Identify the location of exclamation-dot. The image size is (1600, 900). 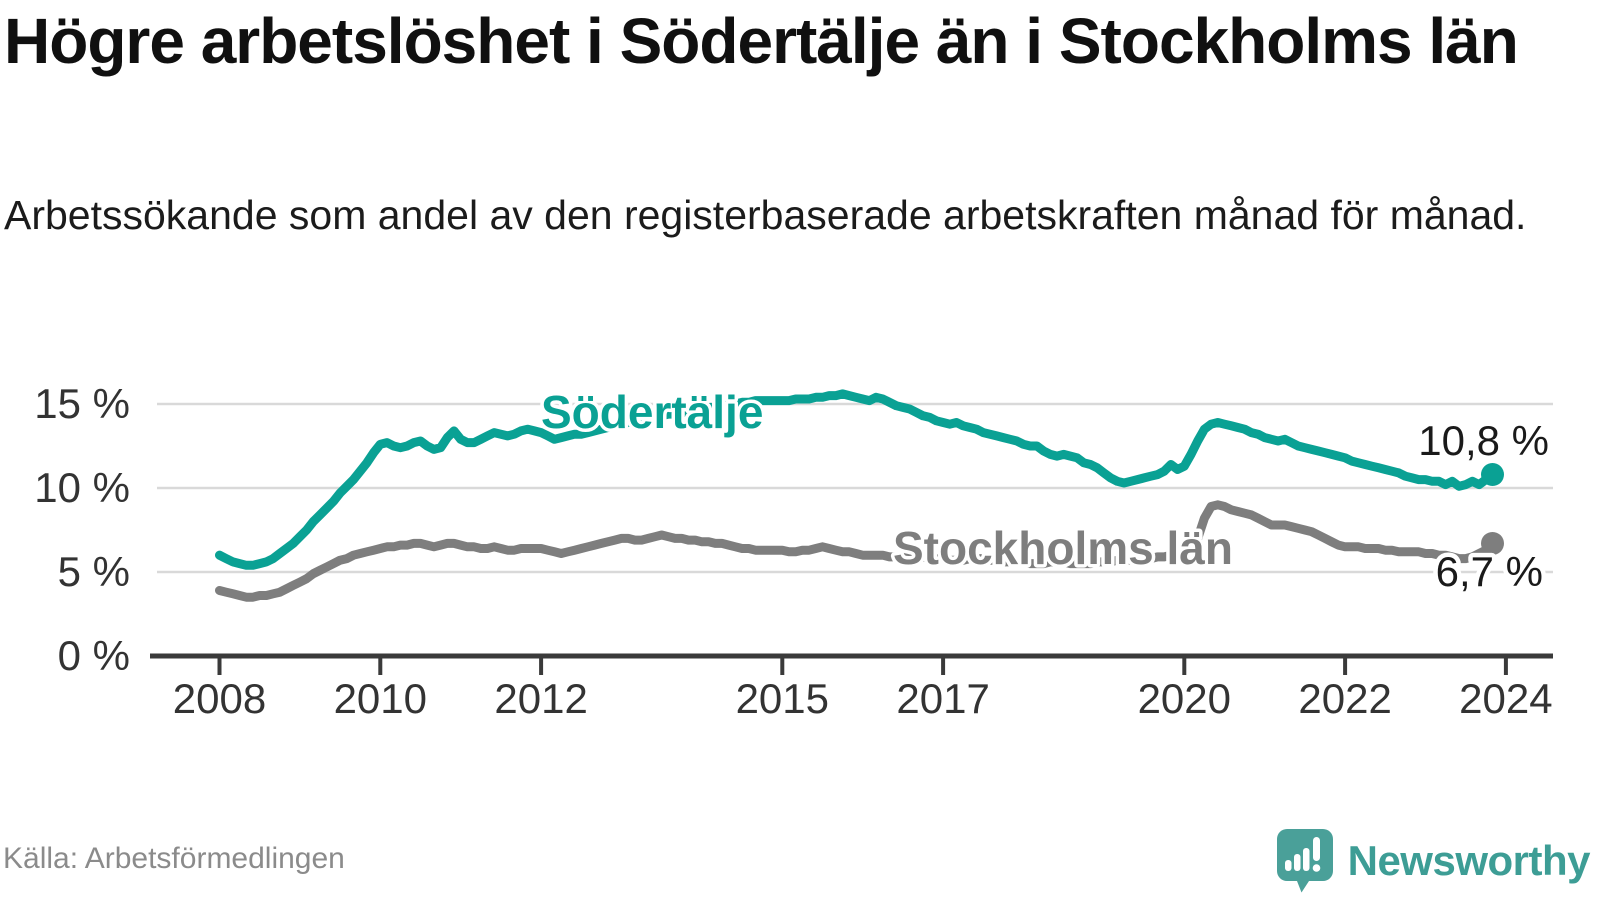
(1316, 868).